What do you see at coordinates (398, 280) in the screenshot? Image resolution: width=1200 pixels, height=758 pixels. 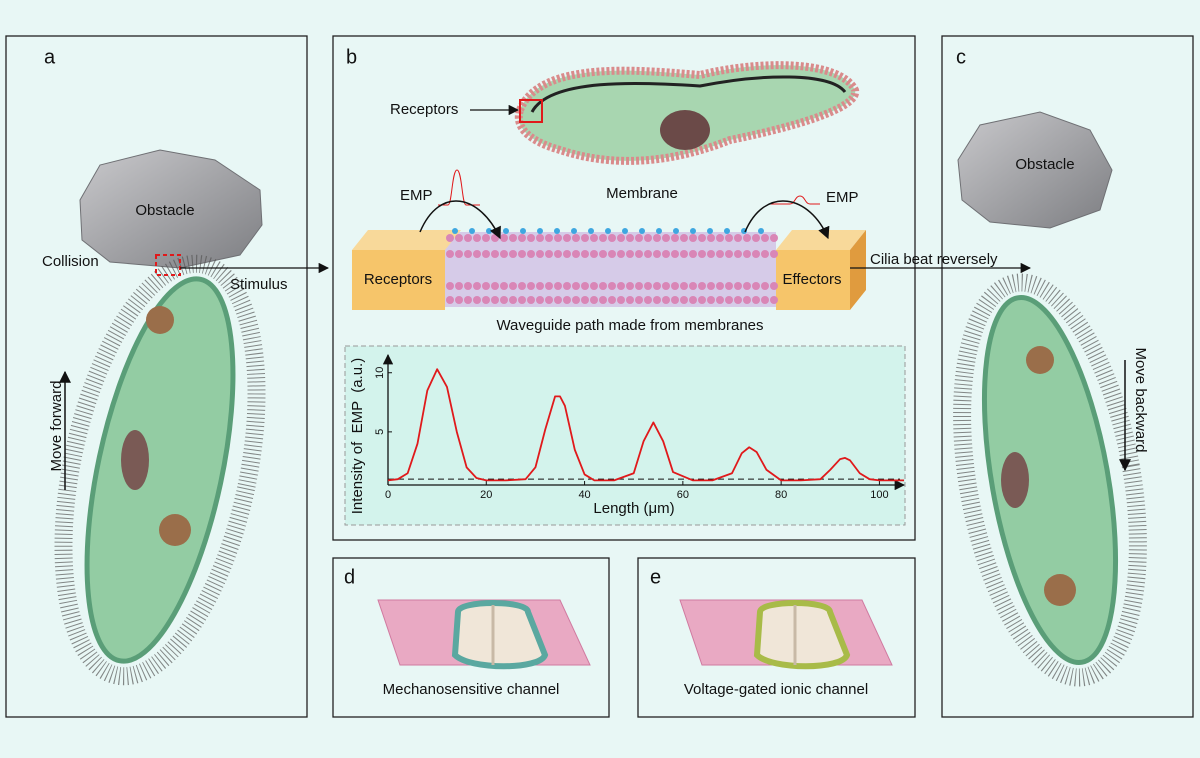 I see `receptors-block` at bounding box center [398, 280].